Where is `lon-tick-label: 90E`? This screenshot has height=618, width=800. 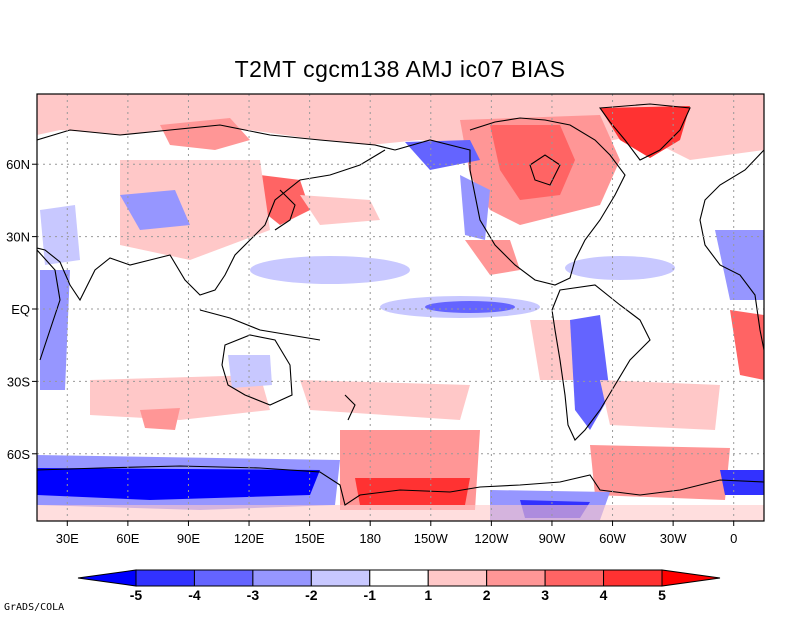
lon-tick-label: 90E is located at coordinates (188, 538).